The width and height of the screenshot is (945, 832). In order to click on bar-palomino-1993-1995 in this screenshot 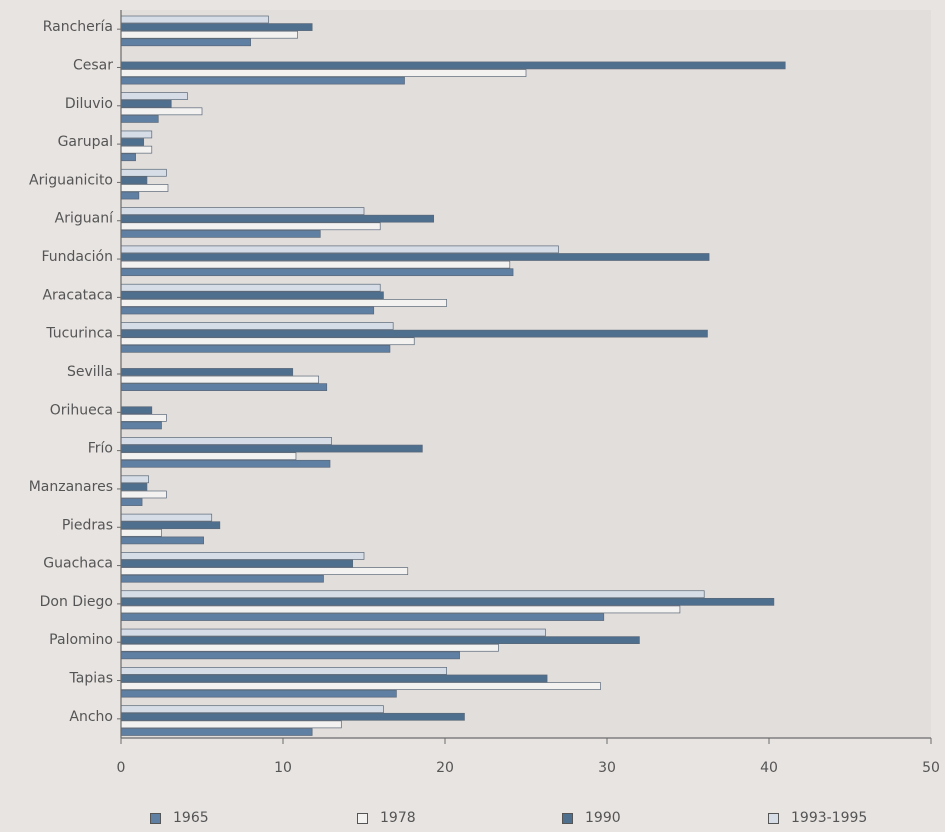, I will do `click(333, 632)`.